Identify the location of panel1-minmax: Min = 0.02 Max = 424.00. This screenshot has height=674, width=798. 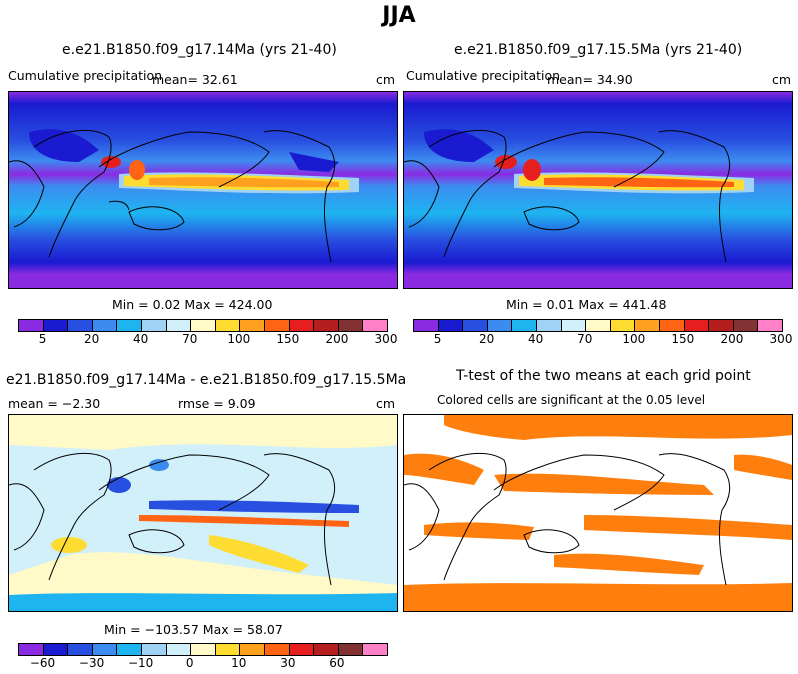
(192, 304).